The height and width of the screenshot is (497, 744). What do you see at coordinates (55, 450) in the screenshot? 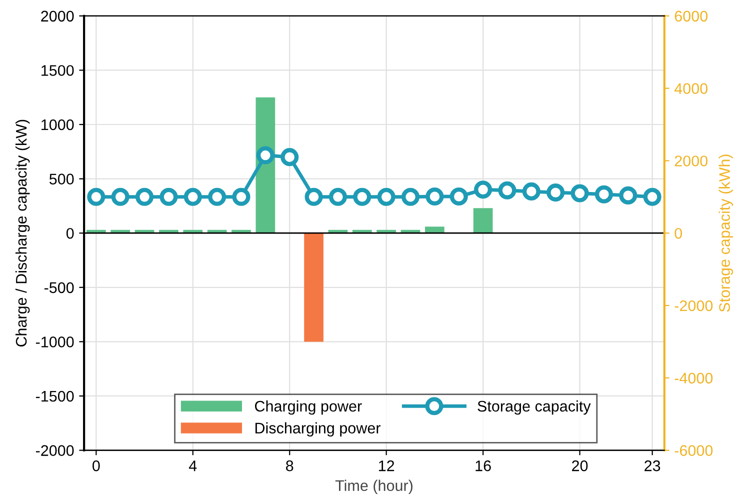
I see `y-tick-label: -2000` at bounding box center [55, 450].